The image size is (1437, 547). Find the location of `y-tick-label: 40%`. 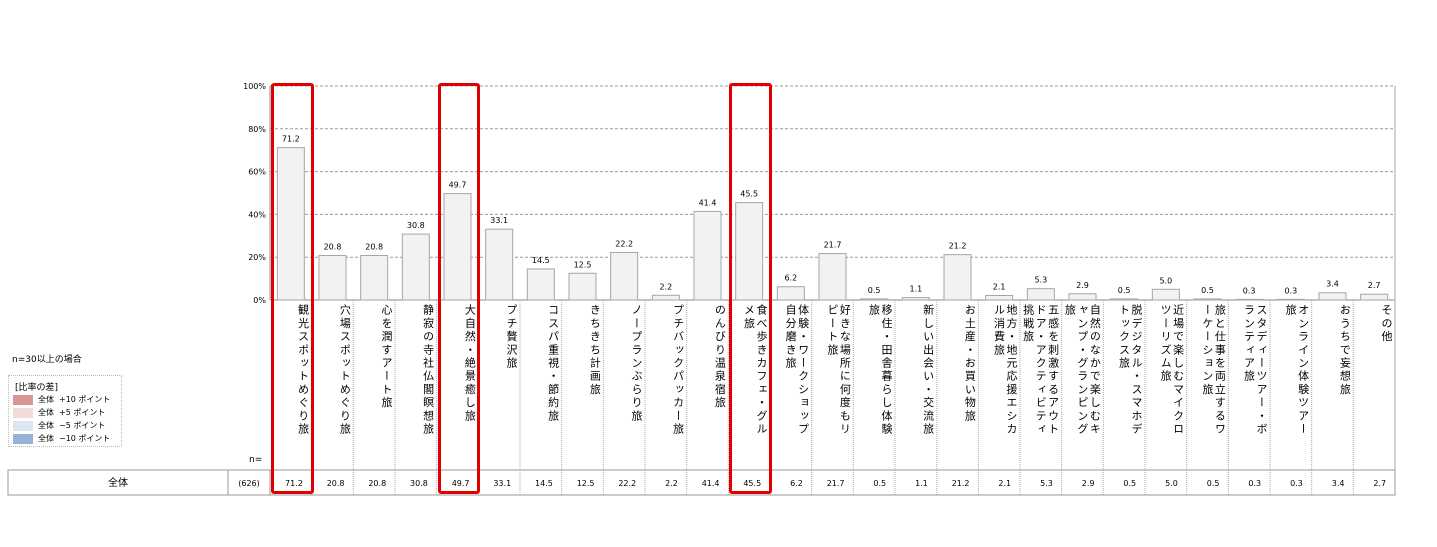

y-tick-label: 40% is located at coordinates (257, 214).